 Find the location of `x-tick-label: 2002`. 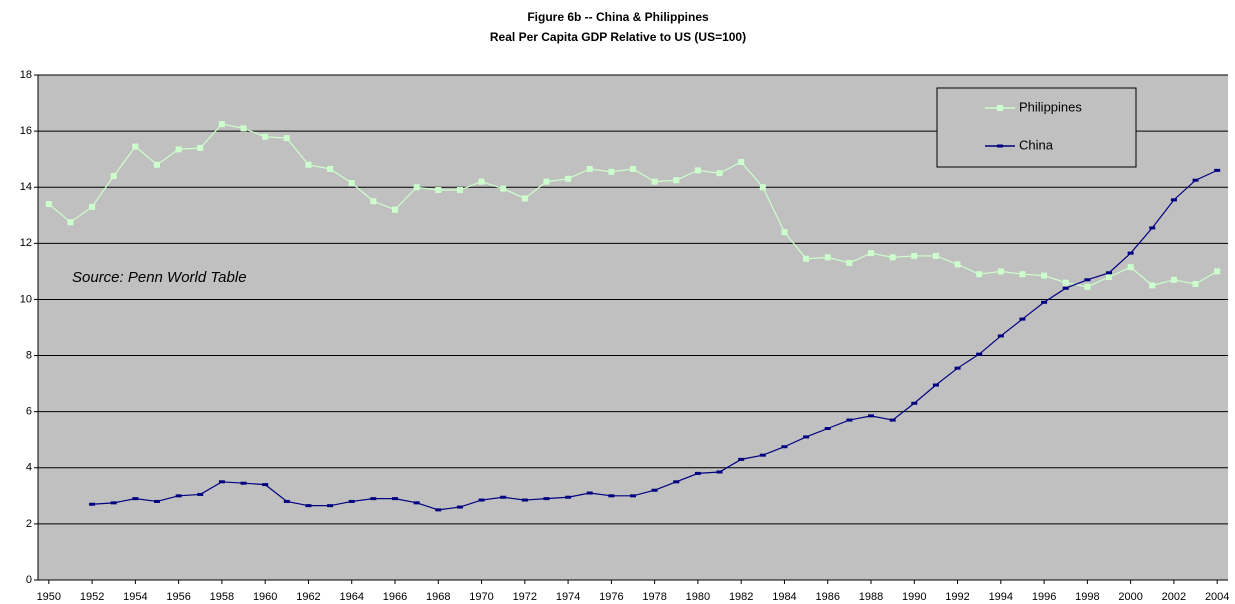

x-tick-label: 2002 is located at coordinates (1174, 597).